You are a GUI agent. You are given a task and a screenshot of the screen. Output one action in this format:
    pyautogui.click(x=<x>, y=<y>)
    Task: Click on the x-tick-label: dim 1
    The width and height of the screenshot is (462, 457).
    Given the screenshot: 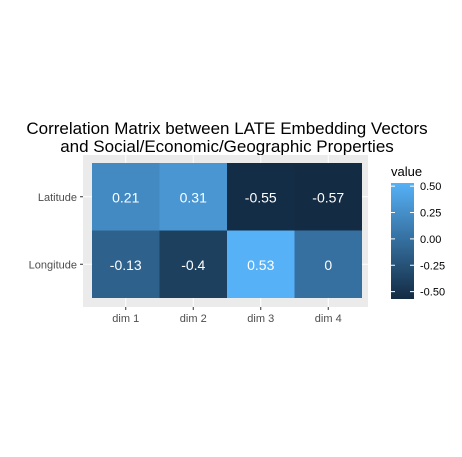 What is the action you would take?
    pyautogui.click(x=125, y=319)
    